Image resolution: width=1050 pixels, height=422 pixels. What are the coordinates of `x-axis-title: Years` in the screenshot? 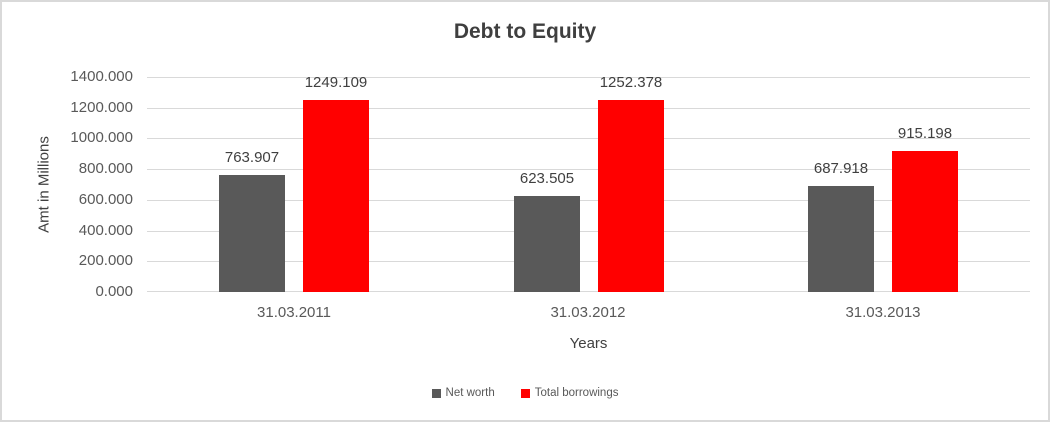 It's located at (588, 343).